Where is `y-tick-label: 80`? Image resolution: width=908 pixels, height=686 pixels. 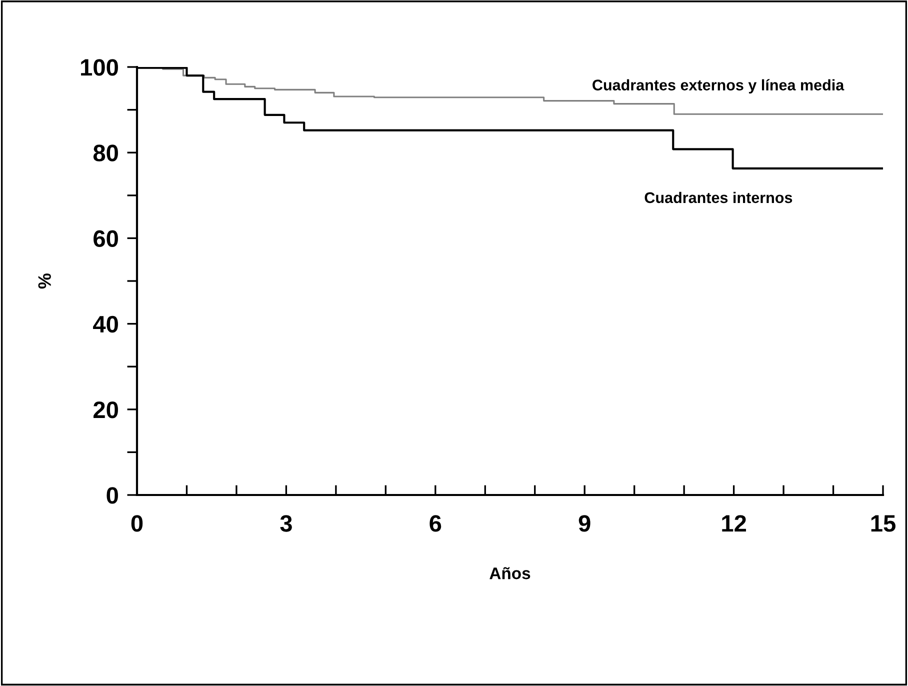 y-tick-label: 80 is located at coordinates (105, 153).